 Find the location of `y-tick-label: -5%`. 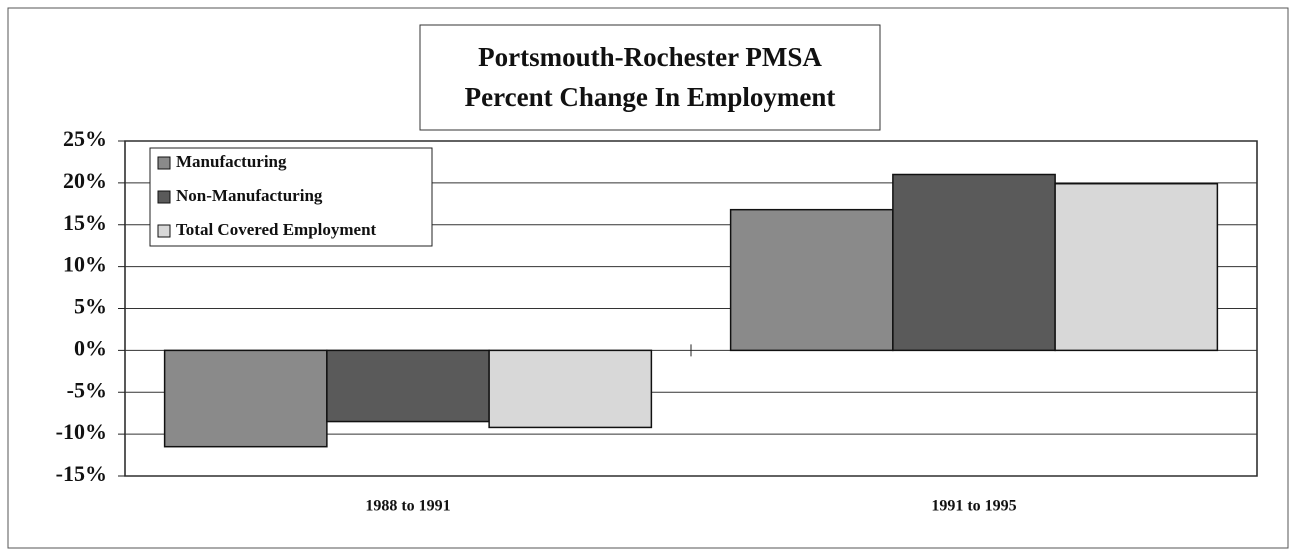

y-tick-label: -5% is located at coordinates (87, 389).